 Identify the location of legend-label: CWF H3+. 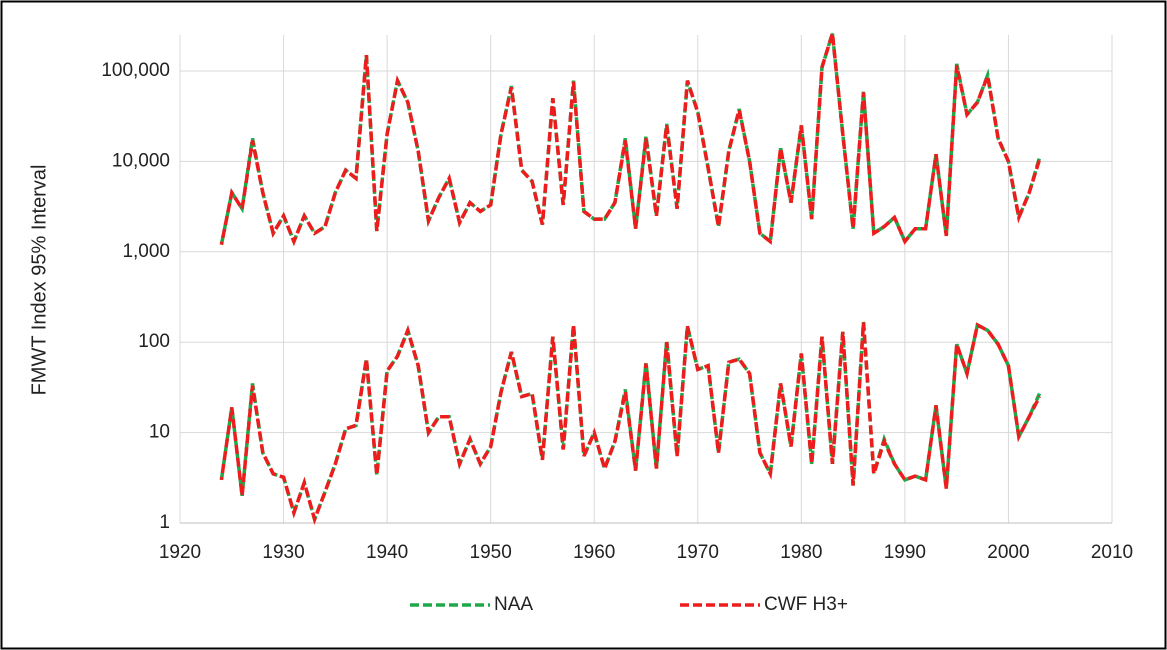
(806, 604).